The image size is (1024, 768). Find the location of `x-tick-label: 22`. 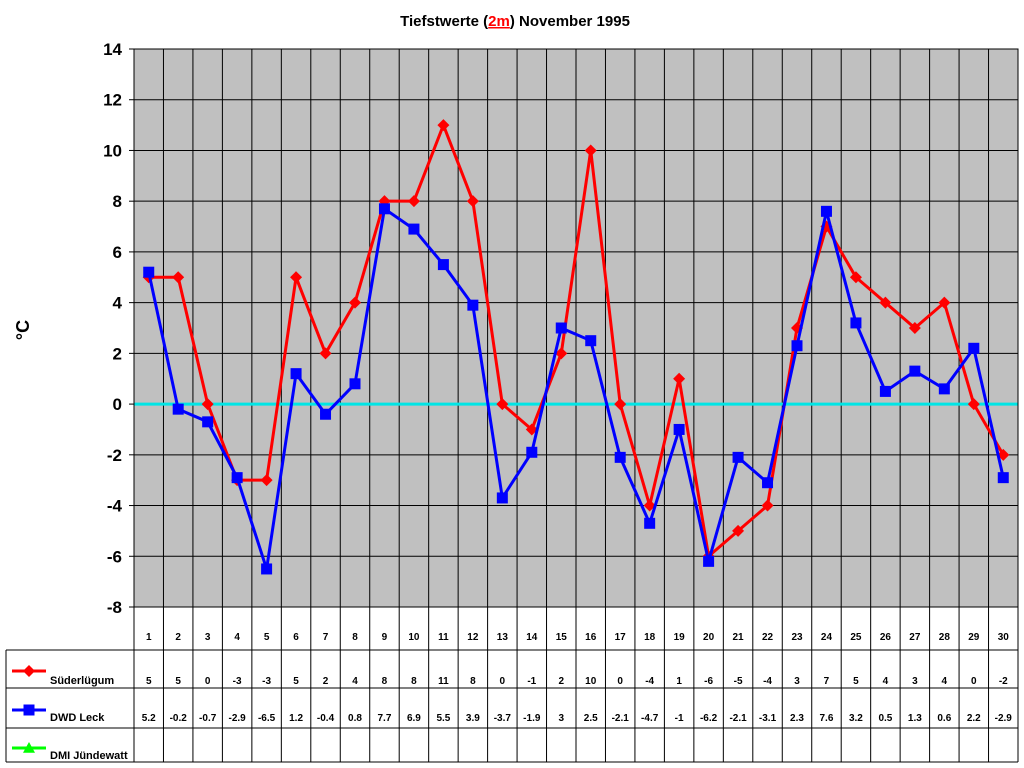

x-tick-label: 22 is located at coordinates (768, 637).